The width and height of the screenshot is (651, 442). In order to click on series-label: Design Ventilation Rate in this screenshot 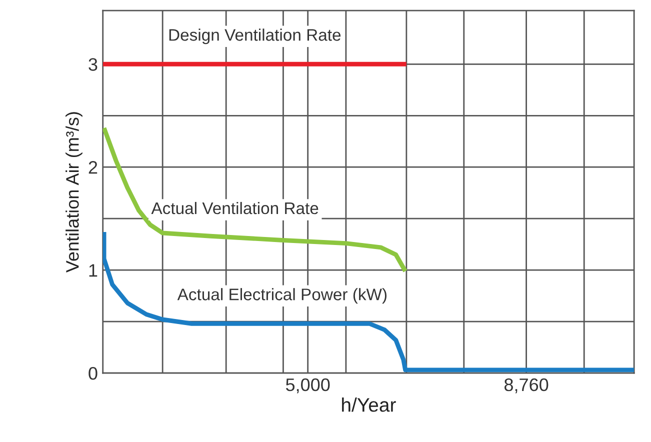, I will do `click(255, 36)`.